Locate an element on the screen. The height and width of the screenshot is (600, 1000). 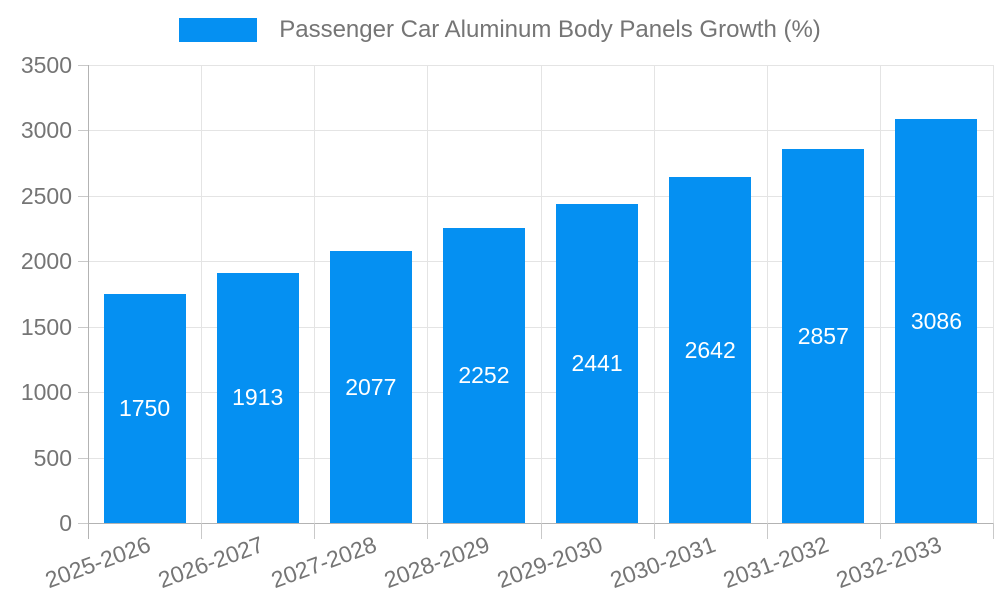
bar-value-label: 2077 is located at coordinates (371, 386).